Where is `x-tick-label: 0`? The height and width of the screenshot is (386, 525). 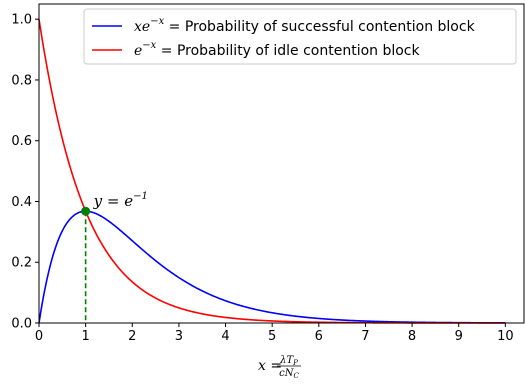
x-tick-label: 0 is located at coordinates (39, 336).